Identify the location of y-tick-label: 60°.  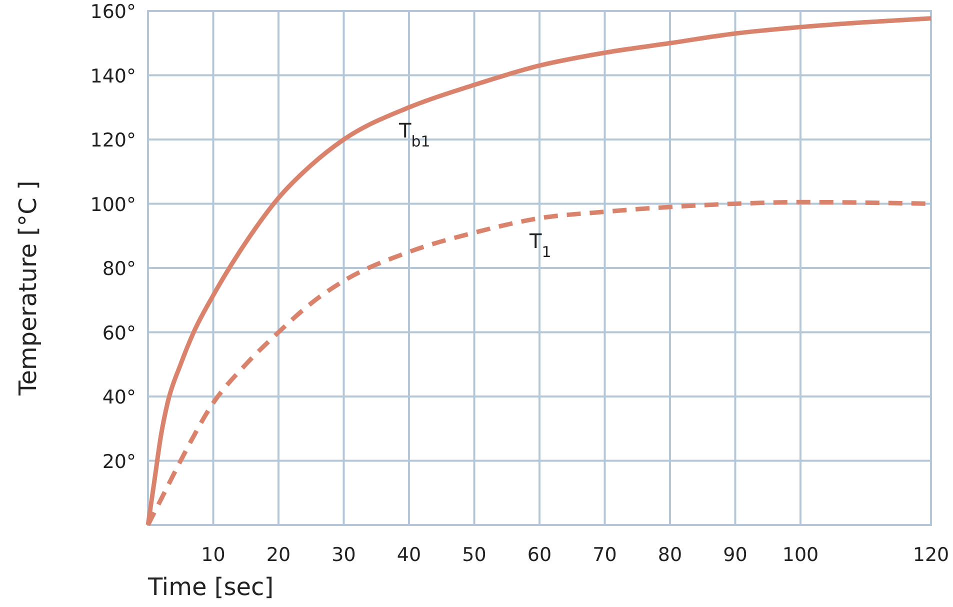
(119, 333).